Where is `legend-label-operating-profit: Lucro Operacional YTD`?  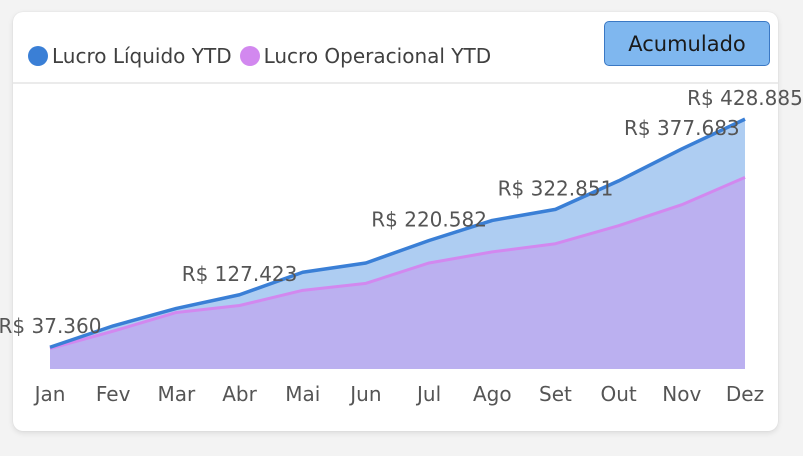
legend-label-operating-profit: Lucro Operacional YTD is located at coordinates (377, 56).